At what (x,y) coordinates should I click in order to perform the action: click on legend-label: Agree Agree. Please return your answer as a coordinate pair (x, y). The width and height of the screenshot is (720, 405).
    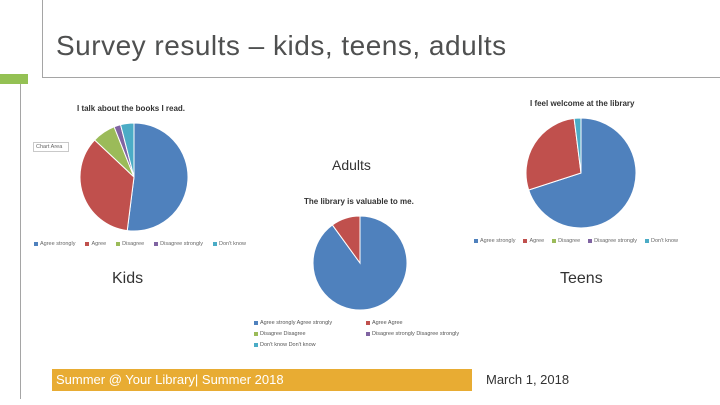
    Looking at the image, I should click on (387, 323).